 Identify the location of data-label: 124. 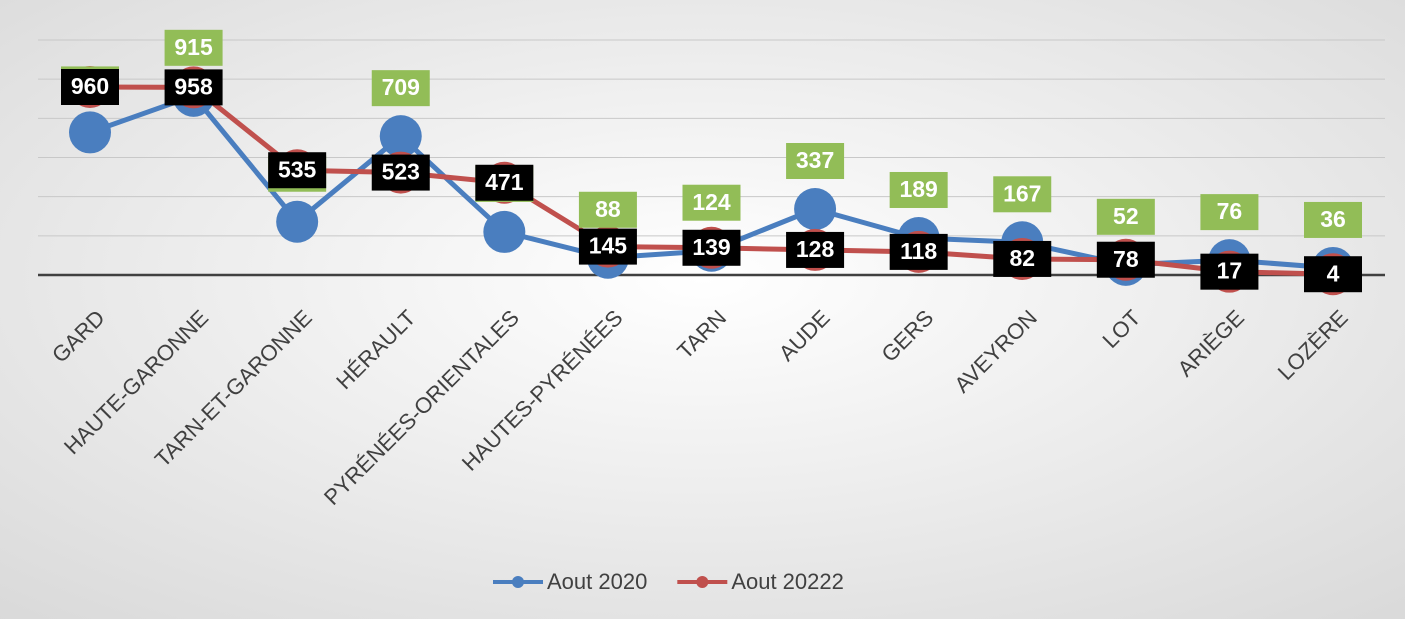
(711, 202).